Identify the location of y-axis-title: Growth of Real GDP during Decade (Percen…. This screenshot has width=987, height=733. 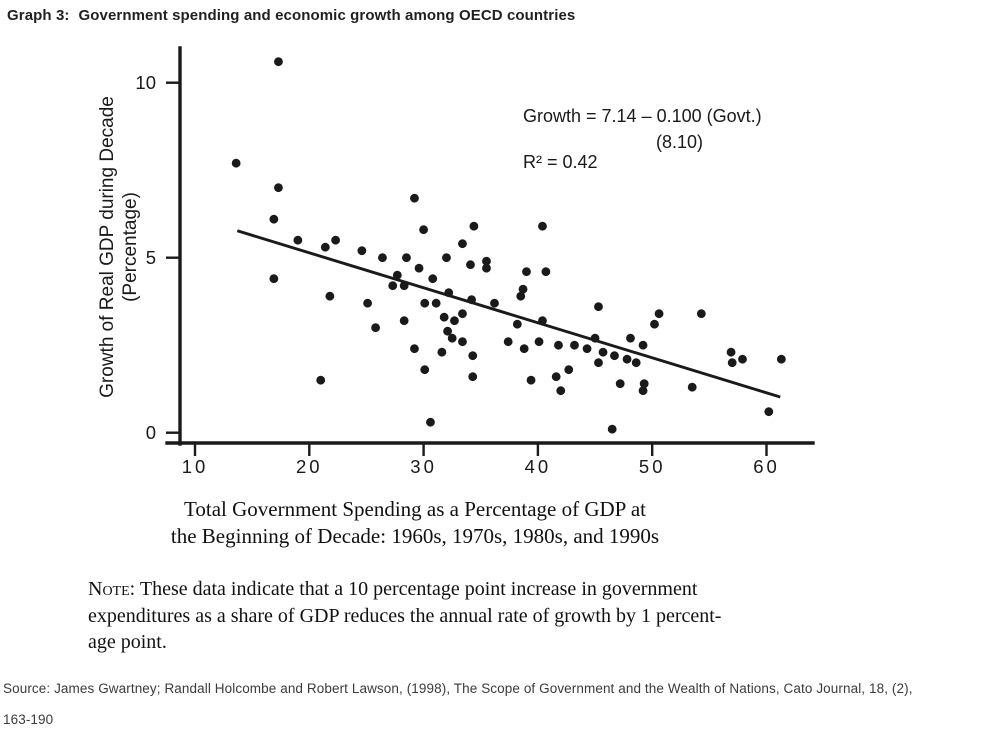
(120, 247).